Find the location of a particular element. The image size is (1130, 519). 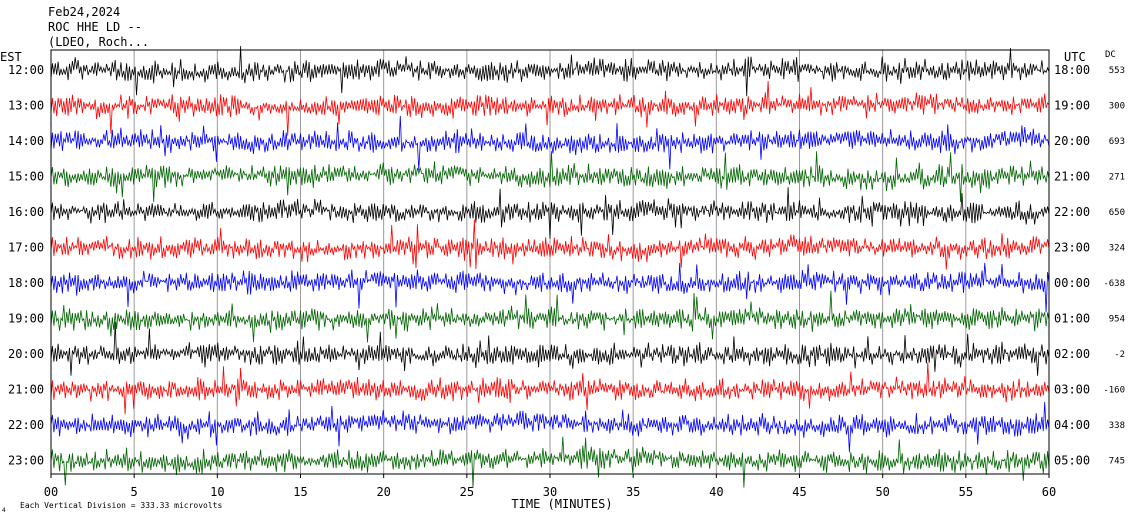

est-time-label: 18:00 is located at coordinates (26, 283).